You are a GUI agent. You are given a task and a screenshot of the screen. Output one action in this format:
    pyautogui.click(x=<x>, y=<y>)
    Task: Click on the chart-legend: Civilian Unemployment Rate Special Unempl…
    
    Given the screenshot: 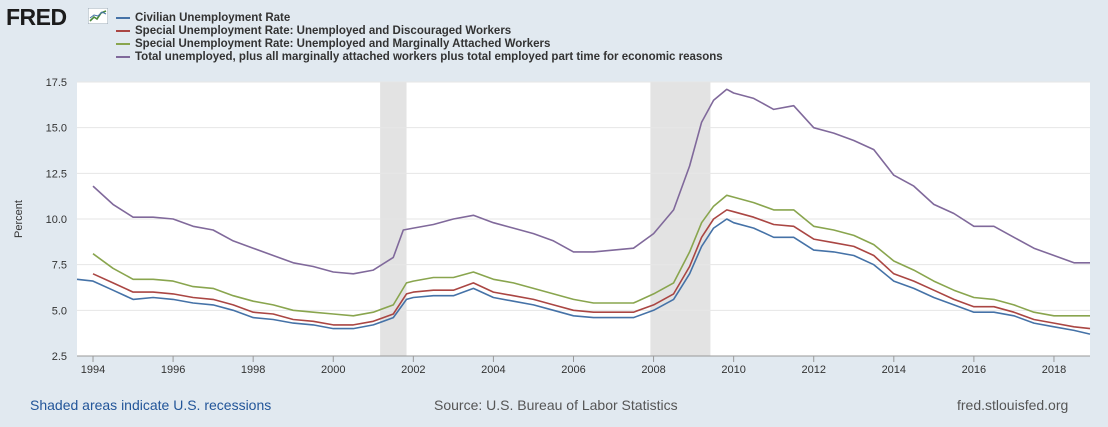 What is the action you would take?
    pyautogui.click(x=419, y=37)
    